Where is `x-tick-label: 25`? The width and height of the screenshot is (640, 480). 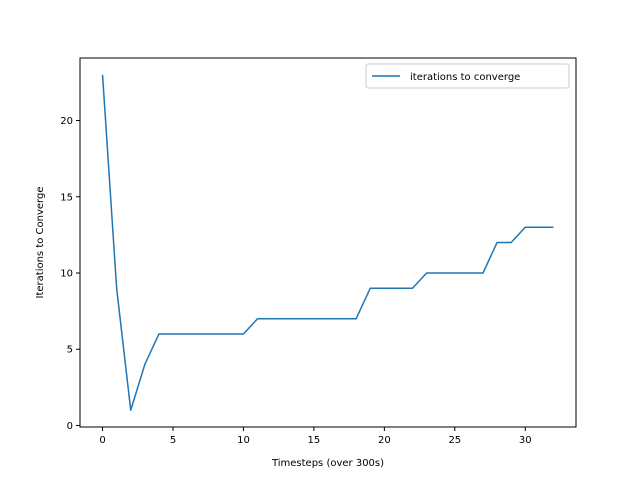 x-tick-label: 25 is located at coordinates (454, 440).